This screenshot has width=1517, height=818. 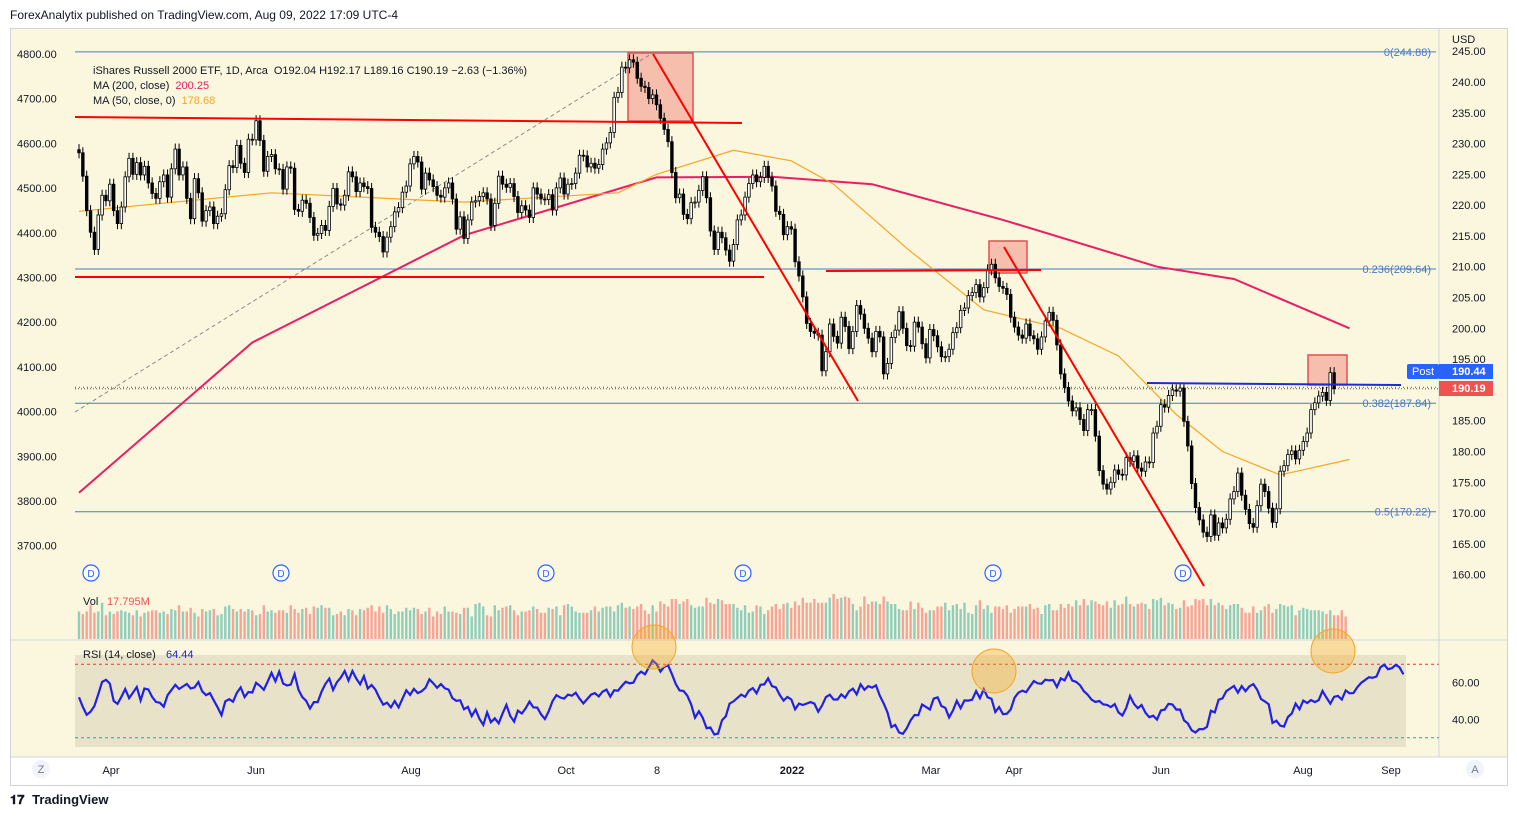 What do you see at coordinates (741, 697) in the screenshot?
I see `rsi-line` at bounding box center [741, 697].